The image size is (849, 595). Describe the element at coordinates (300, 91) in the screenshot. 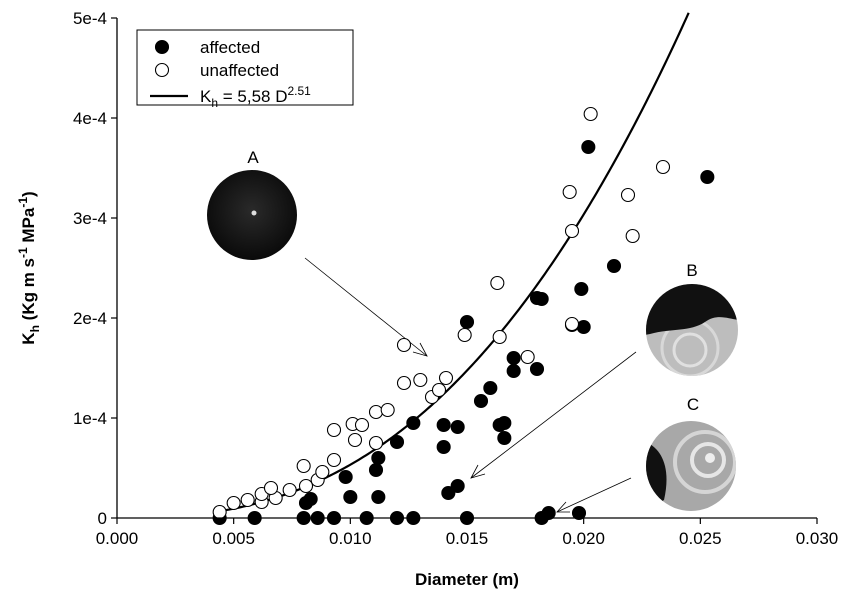

I see `label-part: 2.51` at that location.